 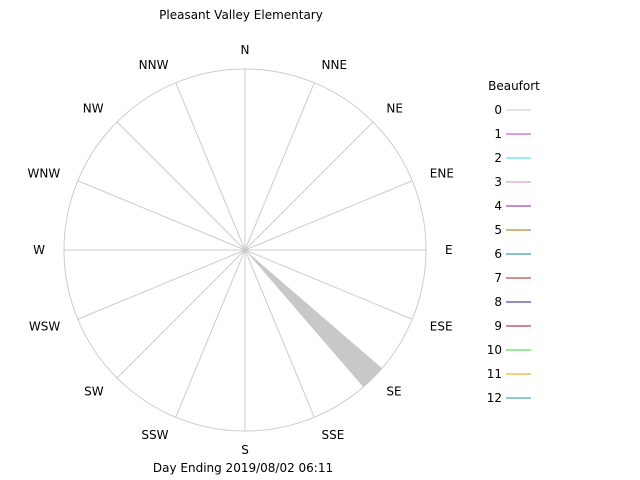 I want to click on legend-label-12: 12, so click(x=494, y=398).